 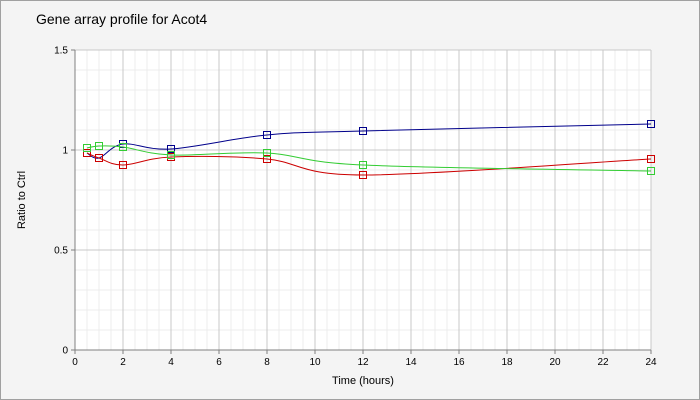 I want to click on x-tick-label: 14, so click(x=411, y=362).